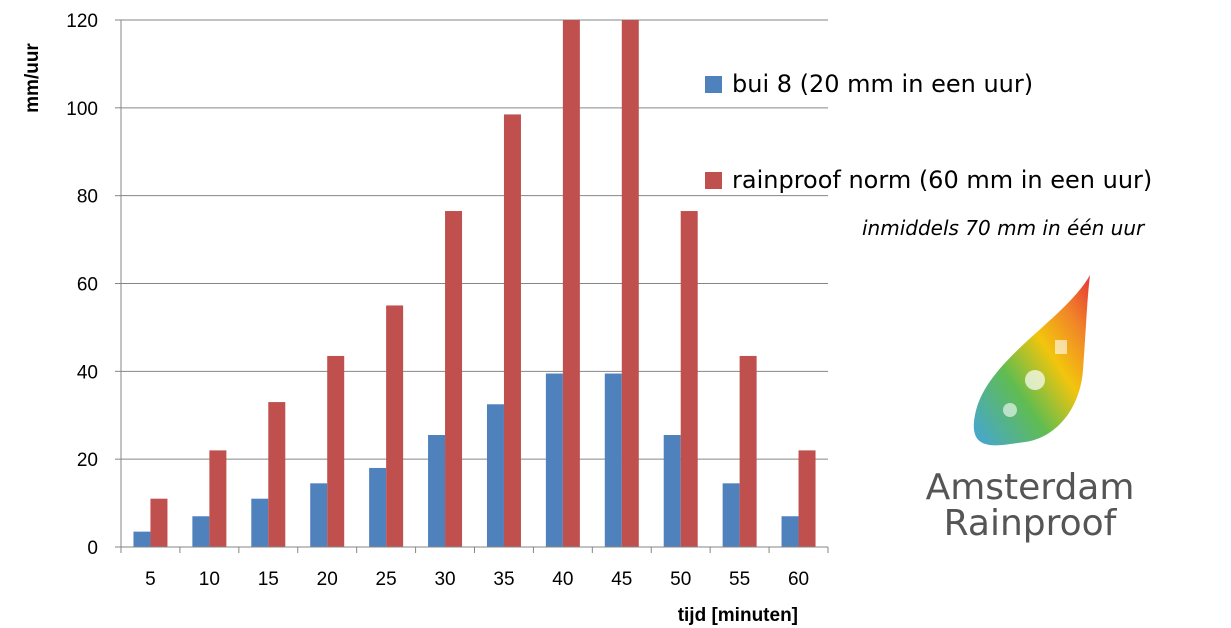 This screenshot has height=628, width=1231. I want to click on legend-swatch-rainproof, so click(713, 180).